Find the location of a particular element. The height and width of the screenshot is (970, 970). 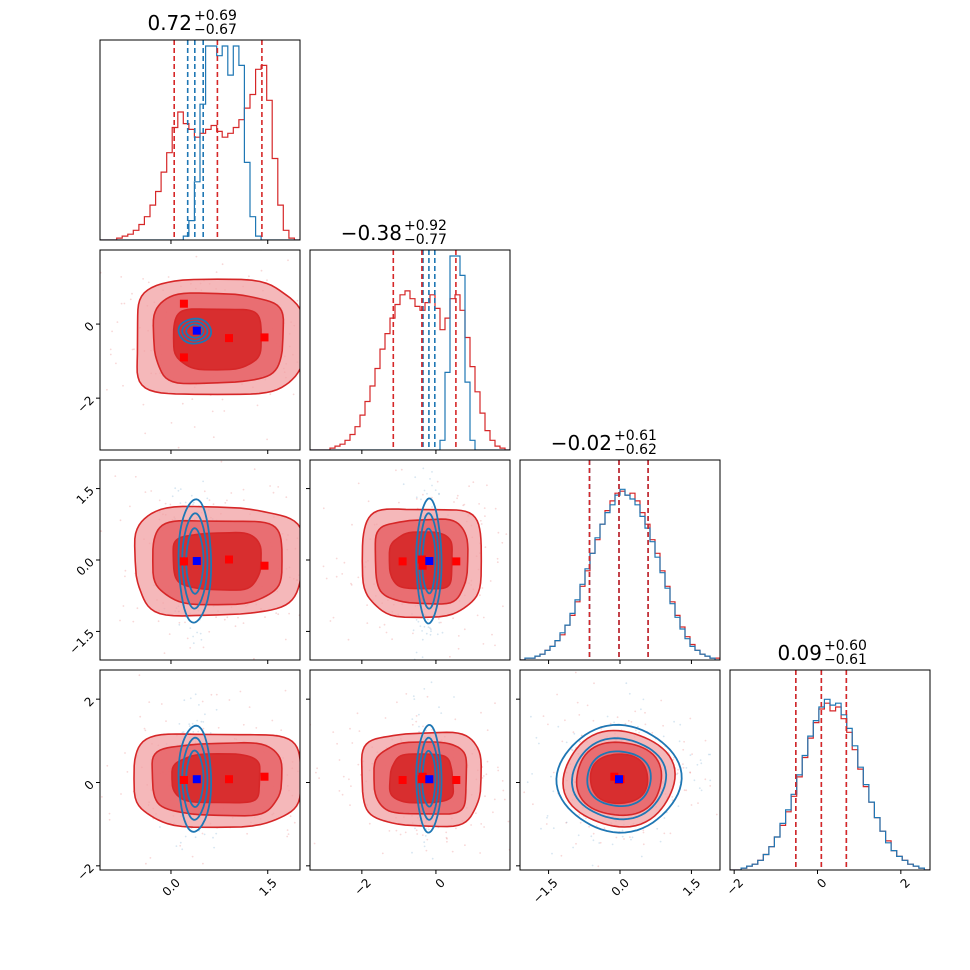

param-2-title: −0.02 +0.61−0.62 is located at coordinates (604, 443).